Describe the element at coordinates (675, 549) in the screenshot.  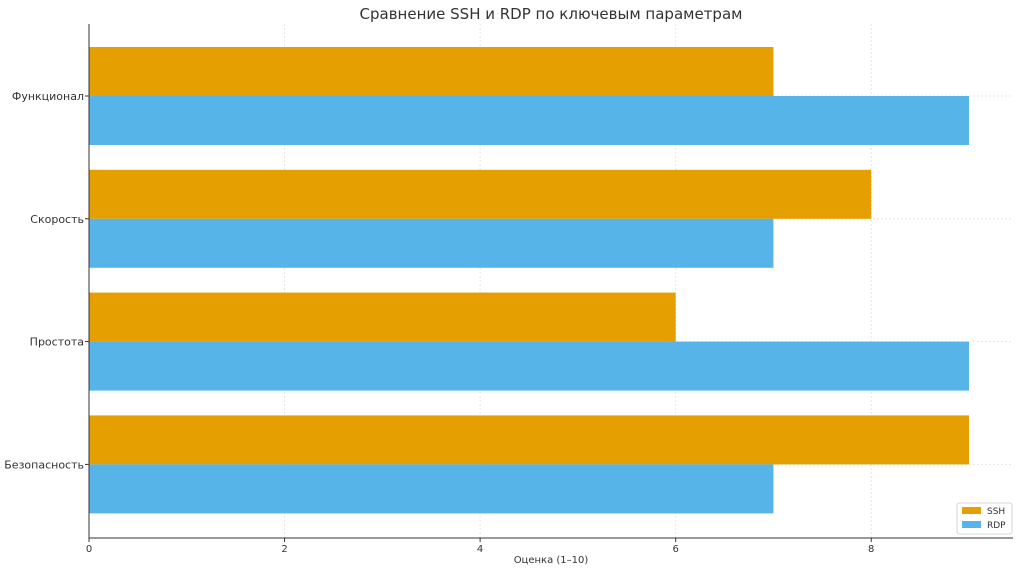
I see `x-tick-label-3: 6` at that location.